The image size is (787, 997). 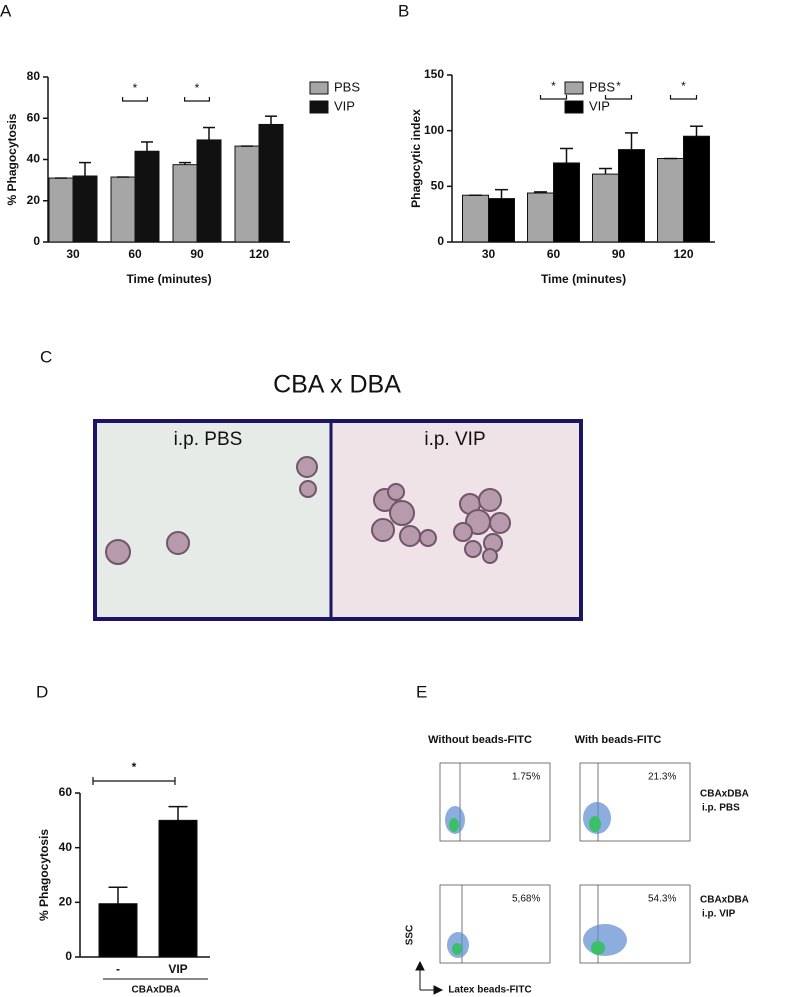 What do you see at coordinates (337, 385) in the screenshot?
I see `micrograph-title: CBA x DBA` at bounding box center [337, 385].